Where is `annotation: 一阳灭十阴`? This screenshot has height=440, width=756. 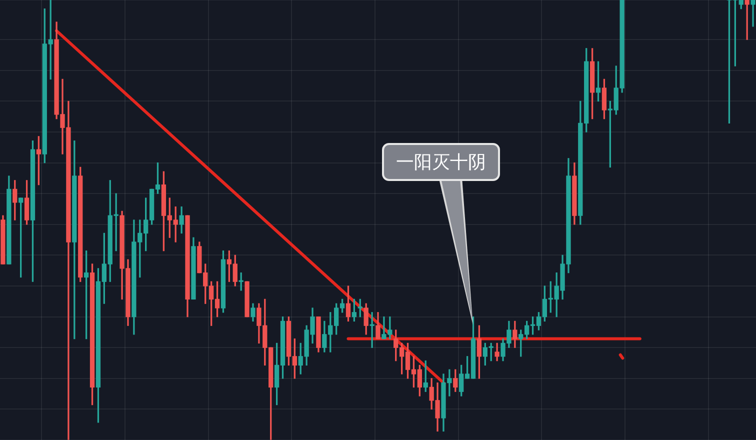
annotation: 一阳灭十阴 is located at coordinates (441, 162).